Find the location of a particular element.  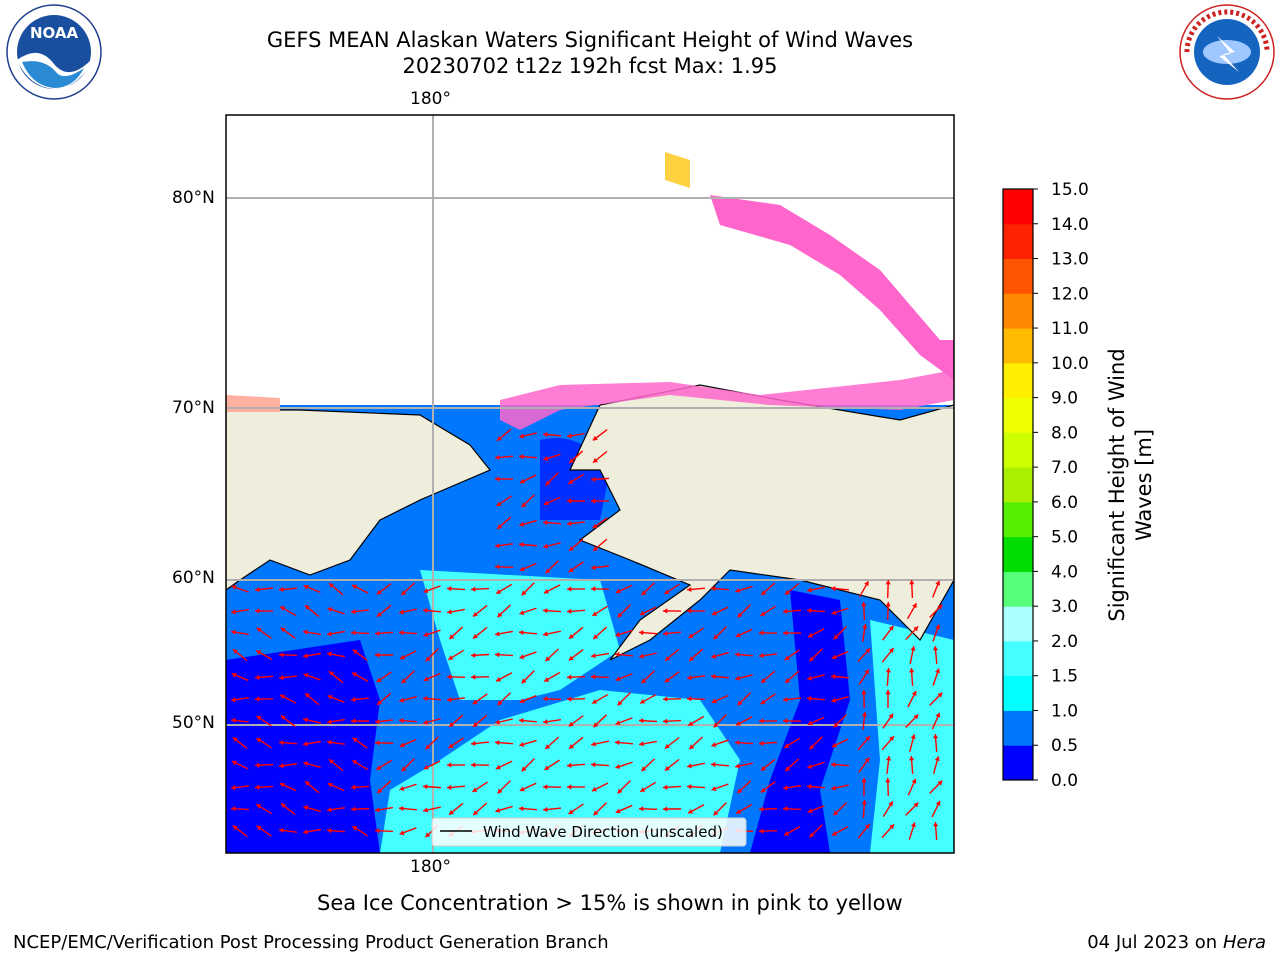

colorbar-tick-label: 1.0 is located at coordinates (1064, 711).